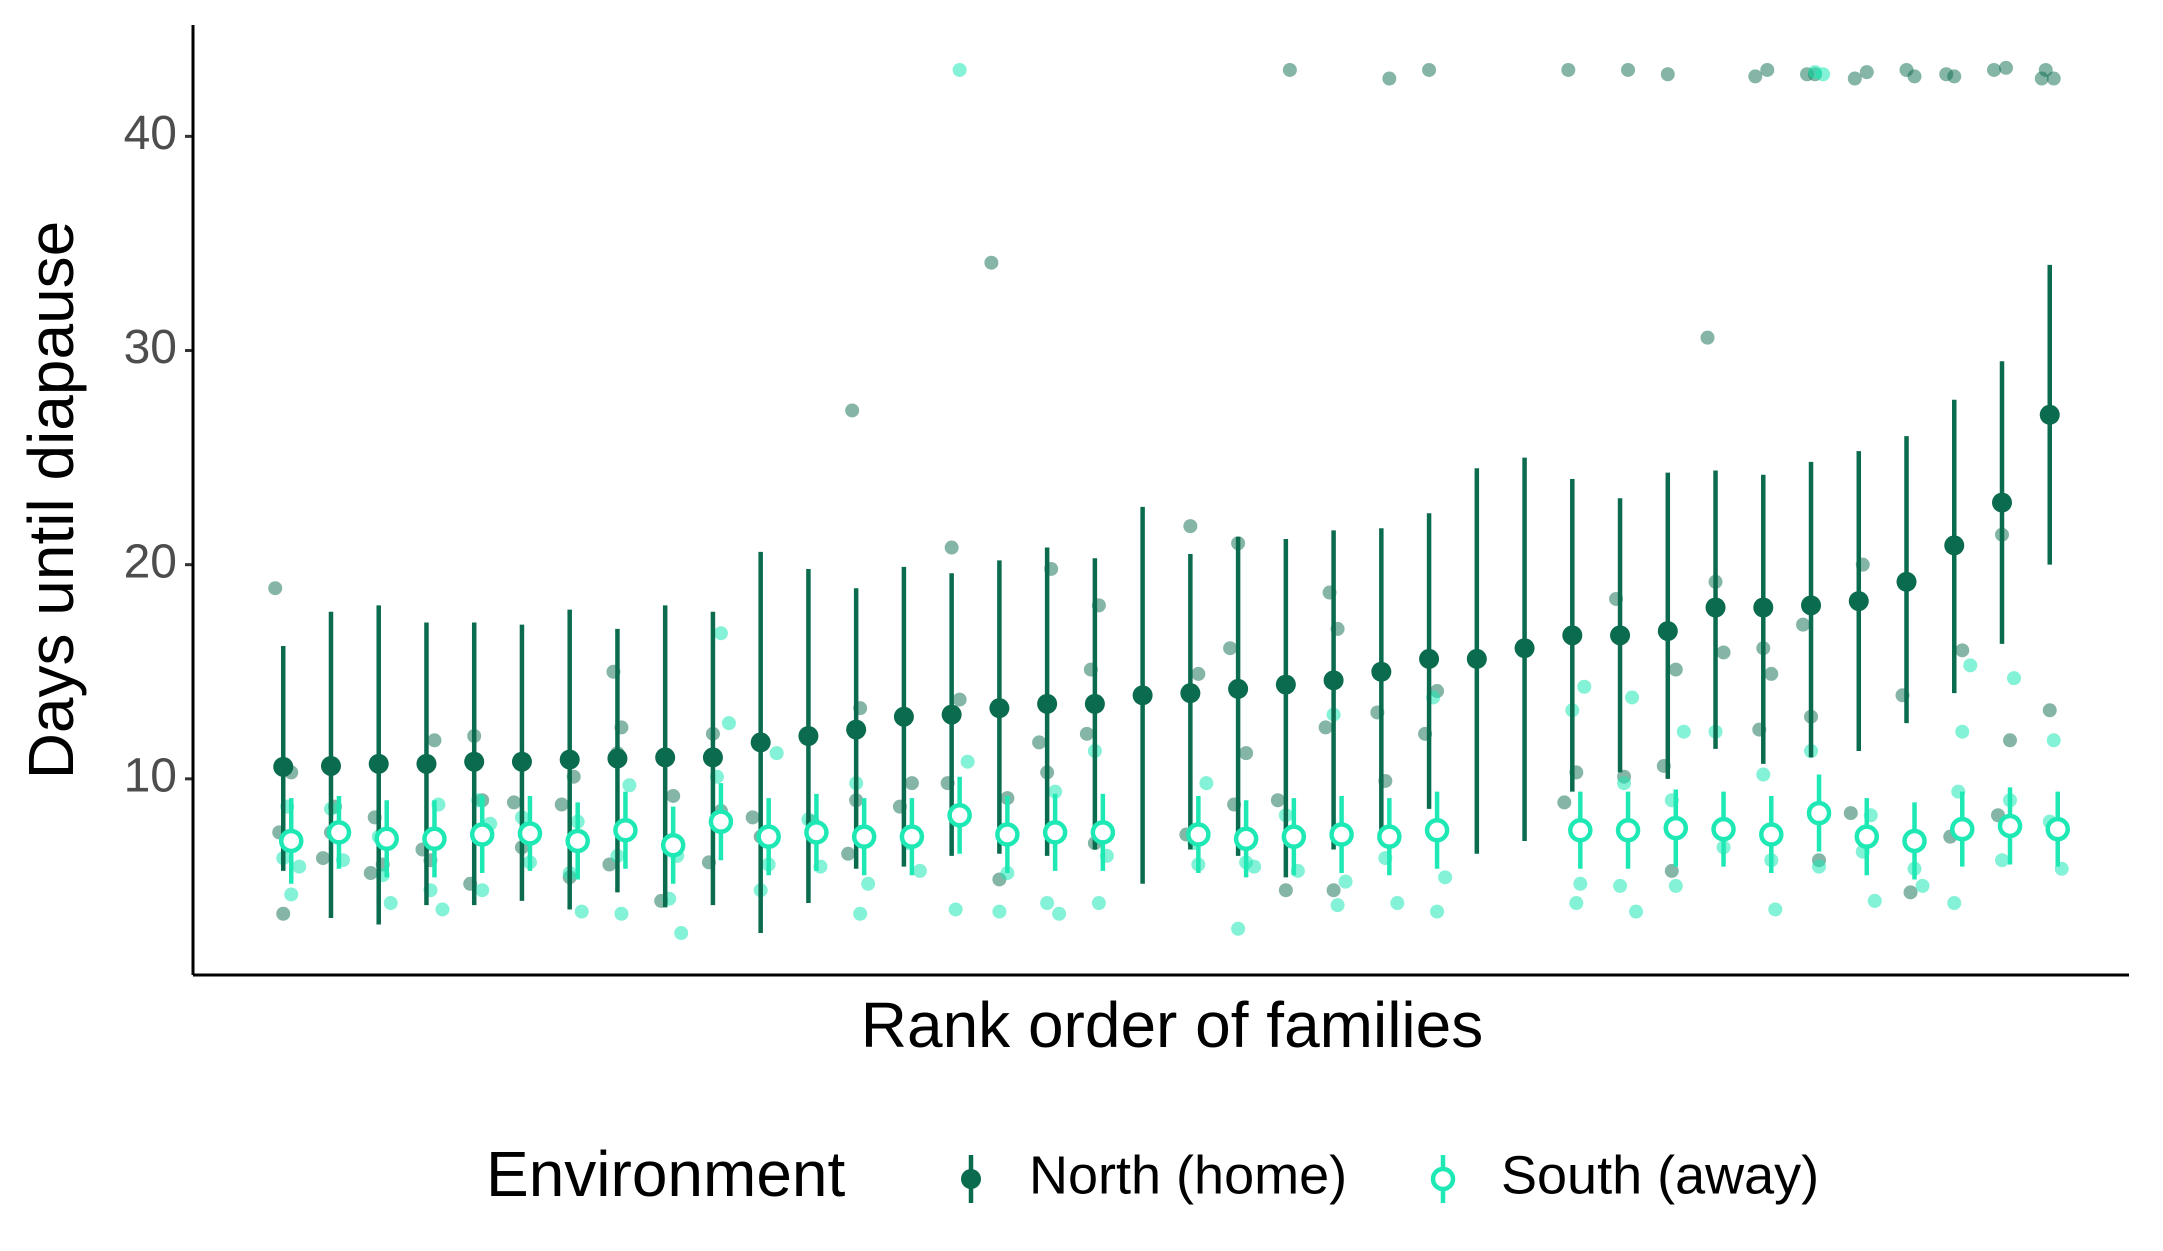 The height and width of the screenshot is (1251, 2163). What do you see at coordinates (1443, 1179) in the screenshot?
I see `legend-key` at bounding box center [1443, 1179].